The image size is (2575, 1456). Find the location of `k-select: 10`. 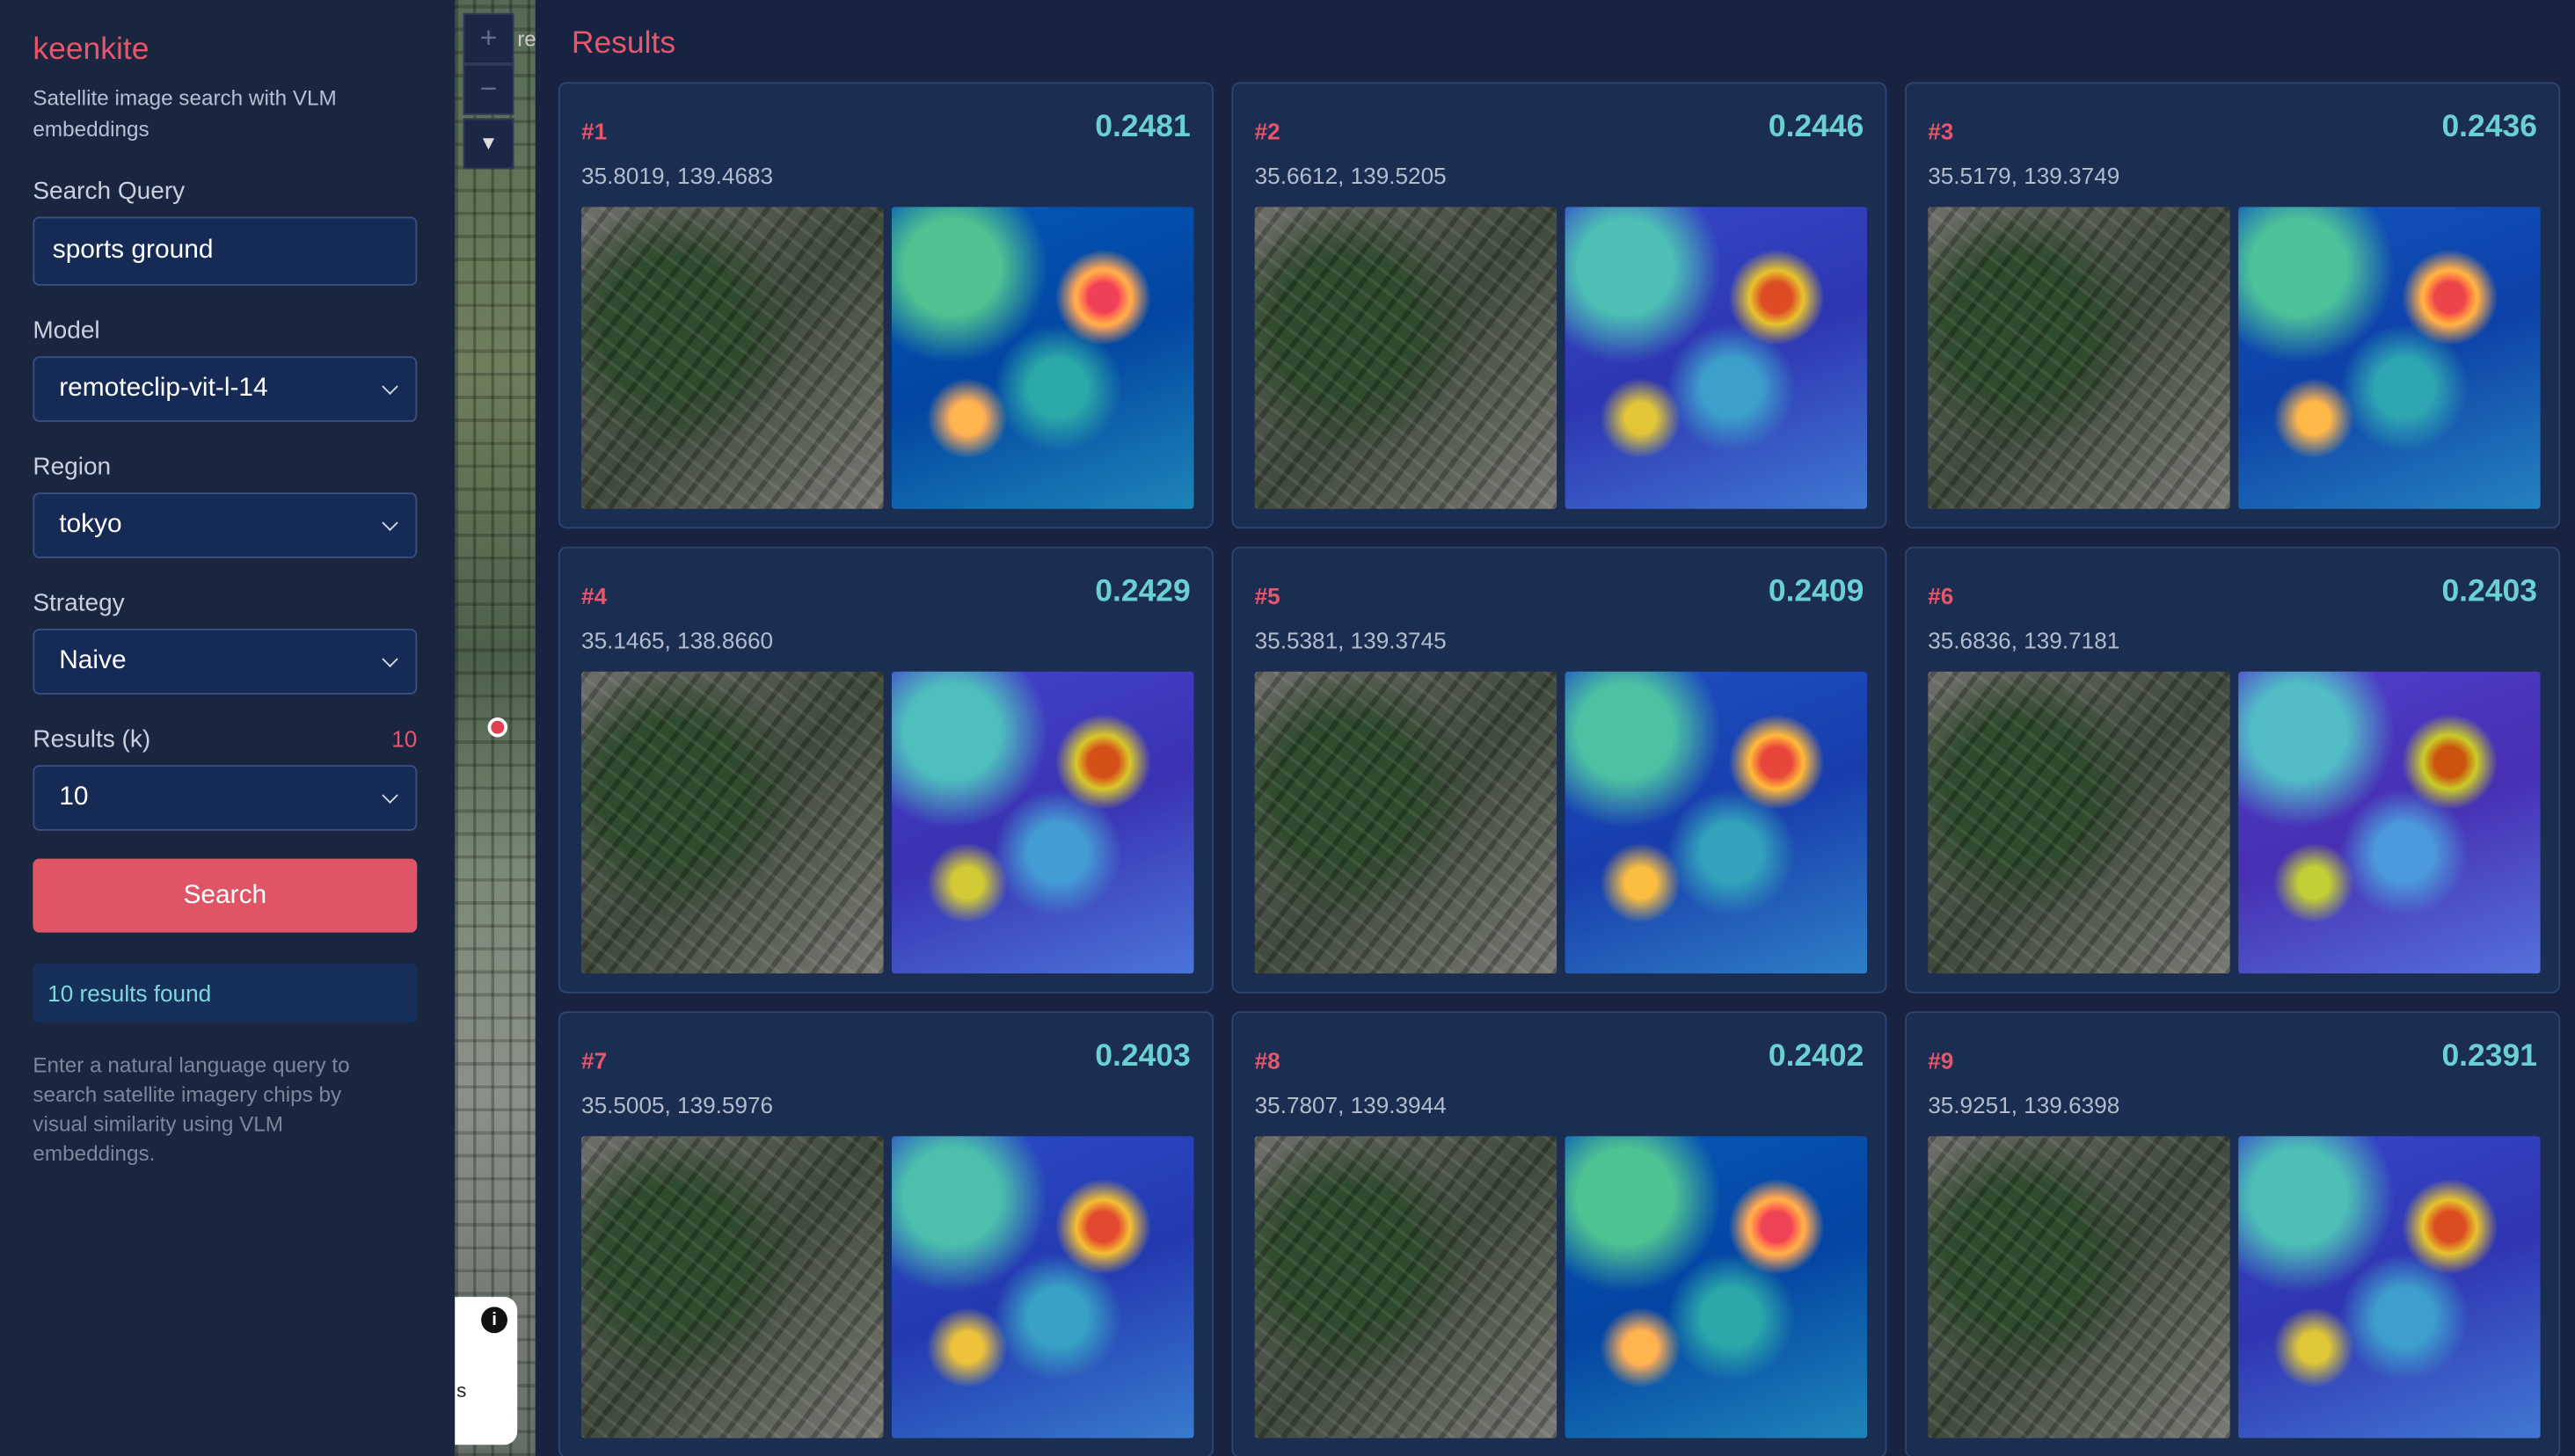

k-select: 10 is located at coordinates (226, 798).